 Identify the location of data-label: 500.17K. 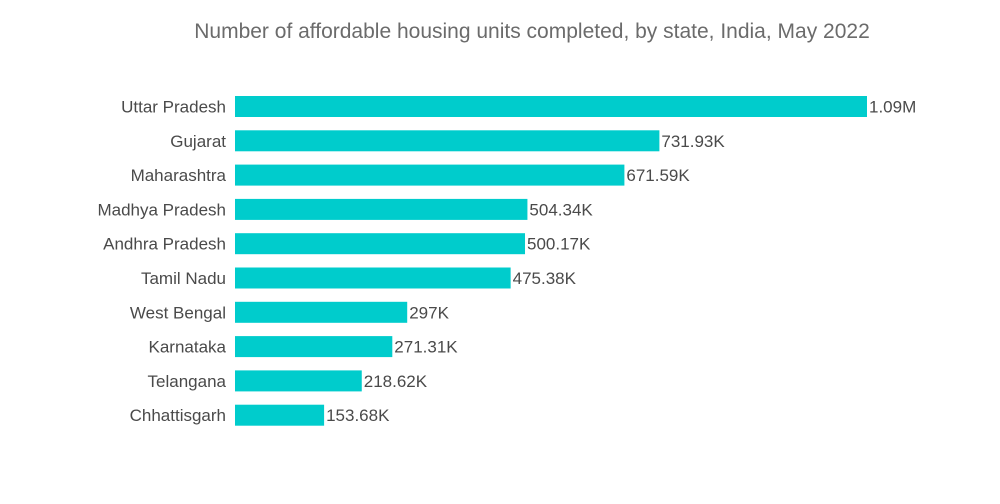
(559, 244).